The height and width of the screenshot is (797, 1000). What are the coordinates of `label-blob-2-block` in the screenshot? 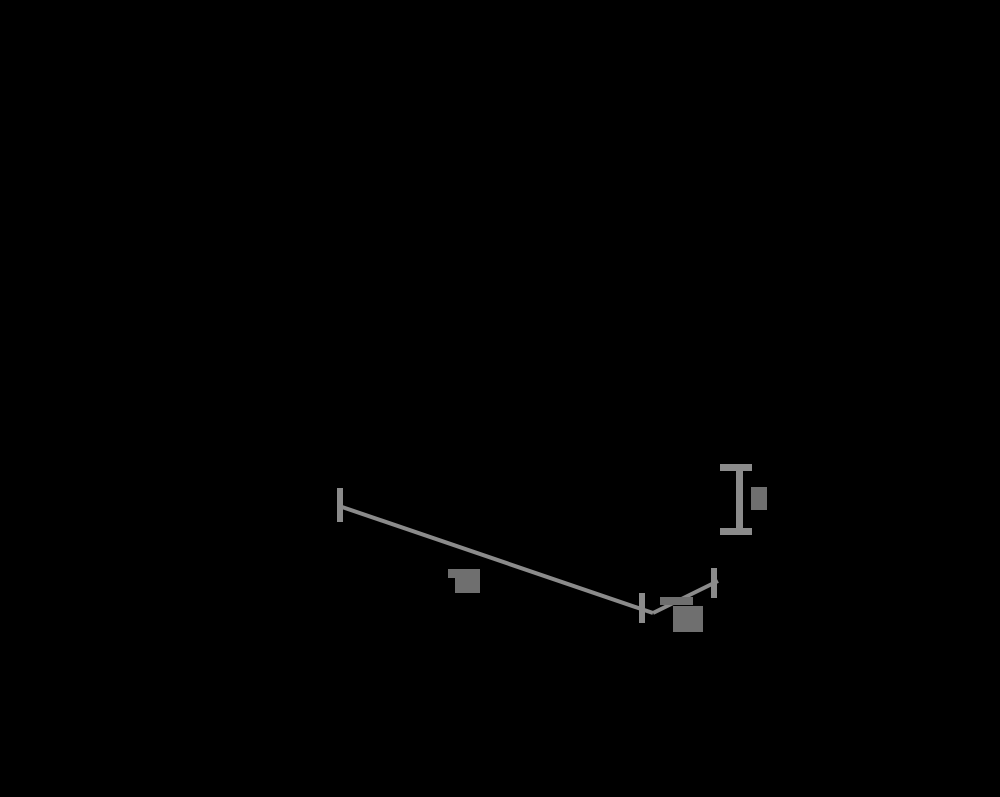 It's located at (688, 619).